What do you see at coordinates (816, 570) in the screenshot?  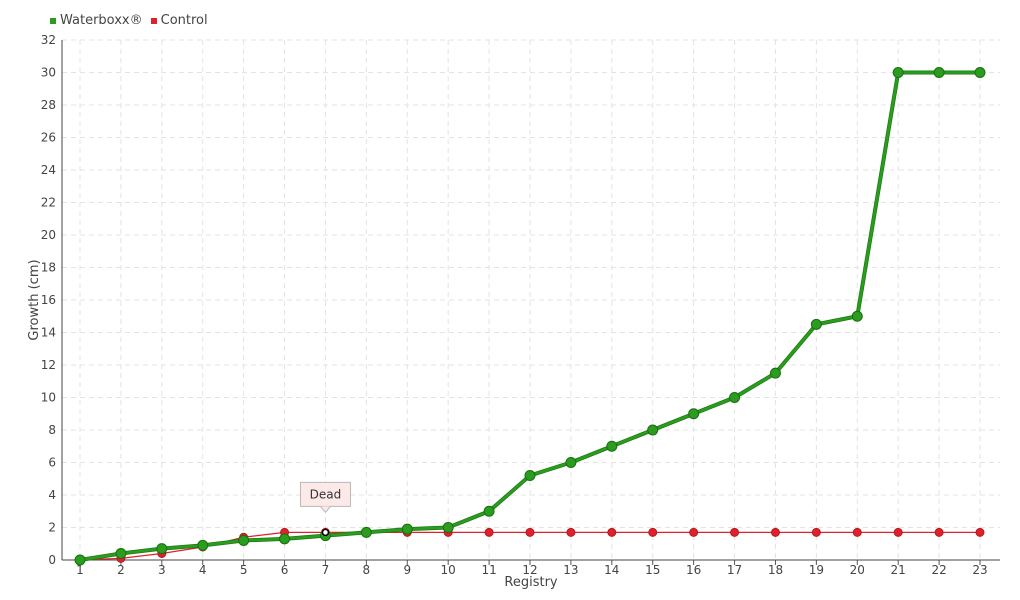 I see `x-tick-label: 19` at bounding box center [816, 570].